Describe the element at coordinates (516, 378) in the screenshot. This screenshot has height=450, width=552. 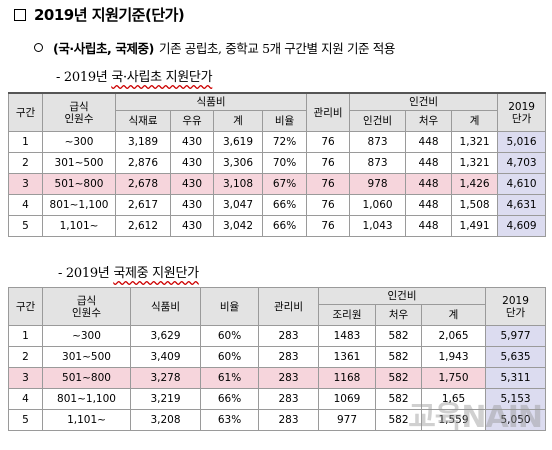
I see `cell-unit: 5,311` at that location.